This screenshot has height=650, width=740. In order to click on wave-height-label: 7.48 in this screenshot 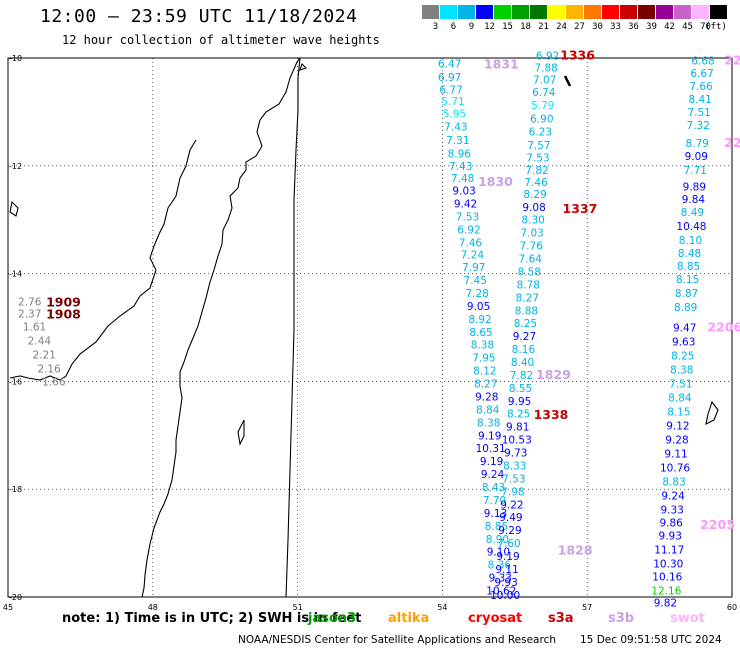, I will do `click(462, 179)`.